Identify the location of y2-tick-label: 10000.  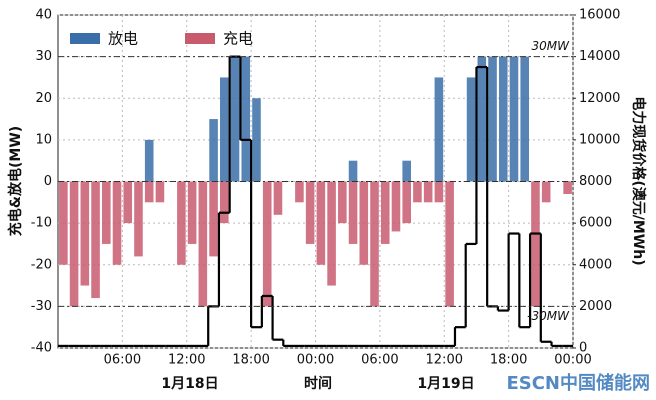
(599, 139).